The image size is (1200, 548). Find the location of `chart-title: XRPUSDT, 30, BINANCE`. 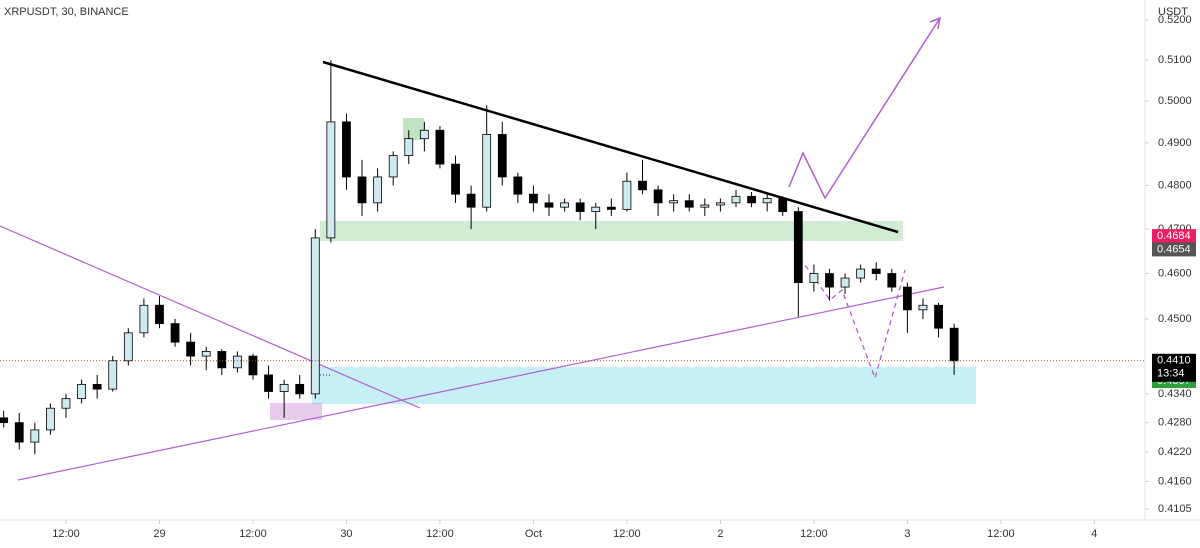

chart-title: XRPUSDT, 30, BINANCE is located at coordinates (66, 12).